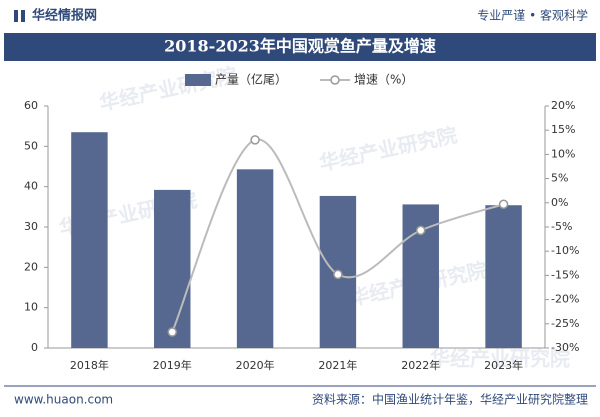 Image resolution: width=600 pixels, height=417 pixels. I want to click on x-tick-label: 2022年, so click(420, 365).